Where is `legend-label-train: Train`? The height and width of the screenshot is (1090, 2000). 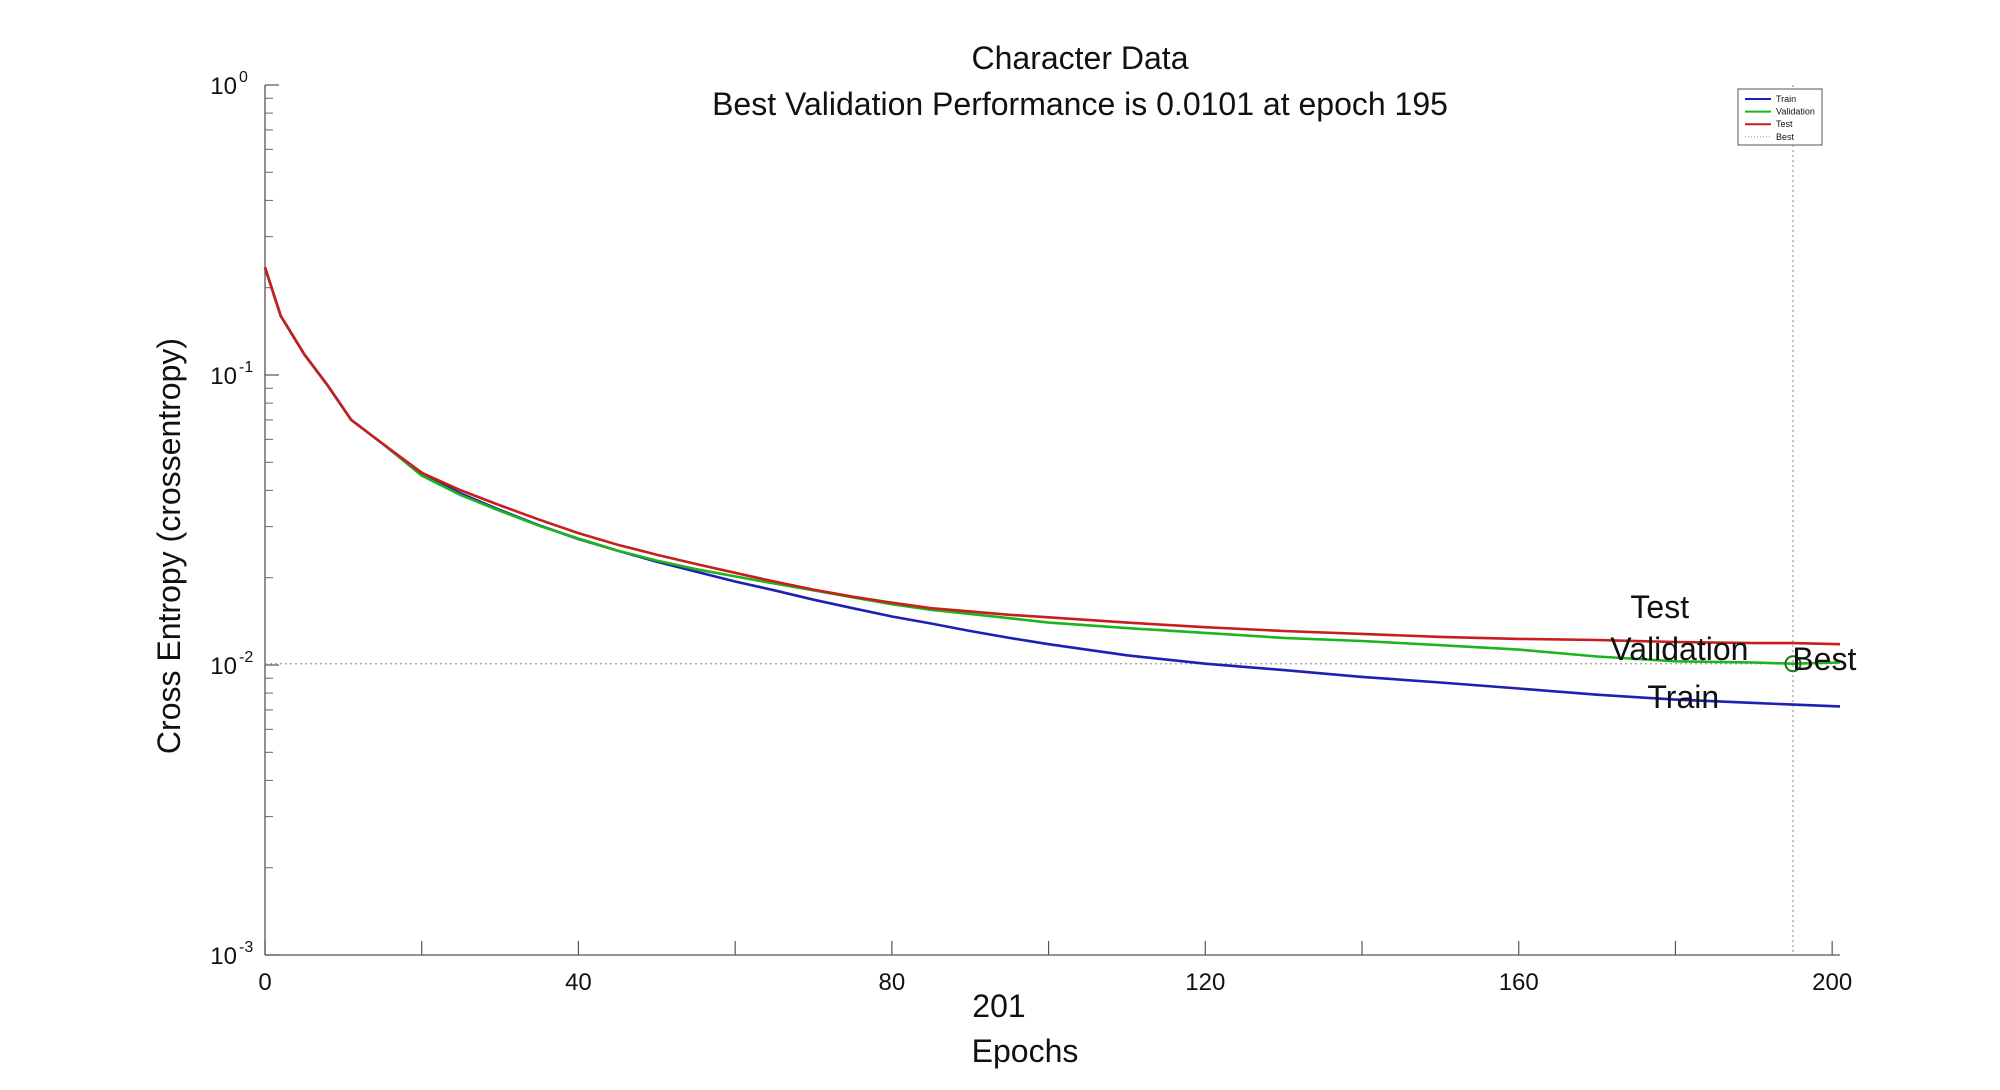
legend-label-train: Train is located at coordinates (1786, 99).